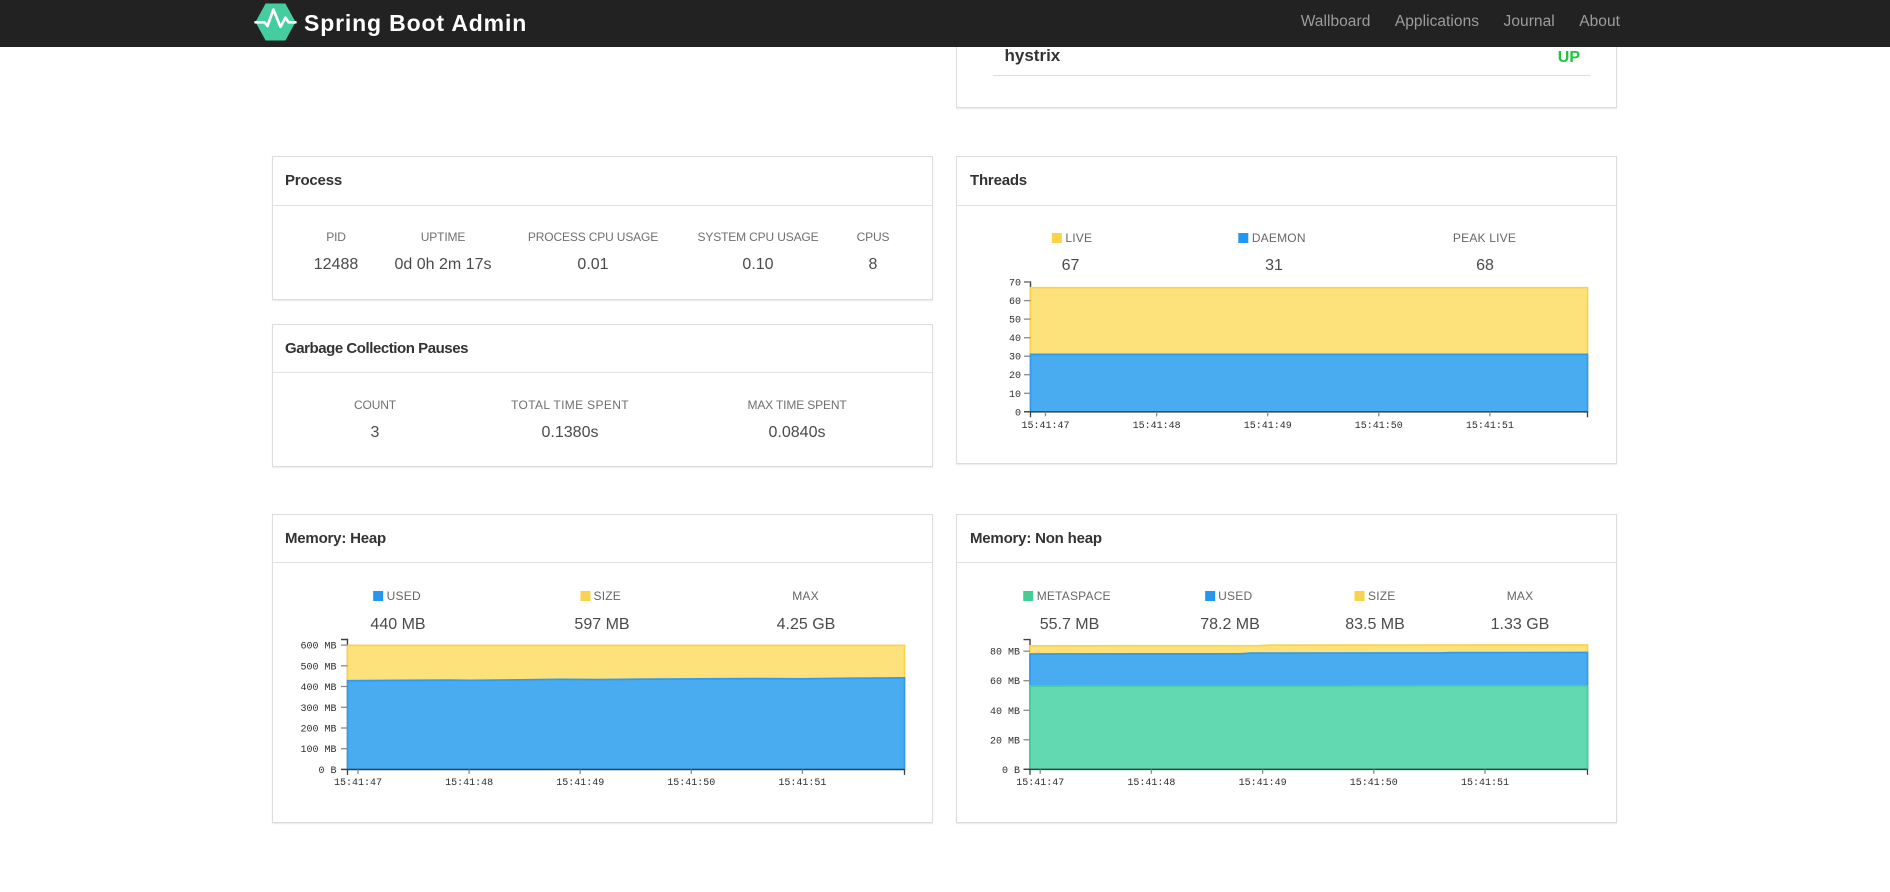 The width and height of the screenshot is (1890, 892). What do you see at coordinates (318, 709) in the screenshot?
I see `svg-text: 300 MB` at bounding box center [318, 709].